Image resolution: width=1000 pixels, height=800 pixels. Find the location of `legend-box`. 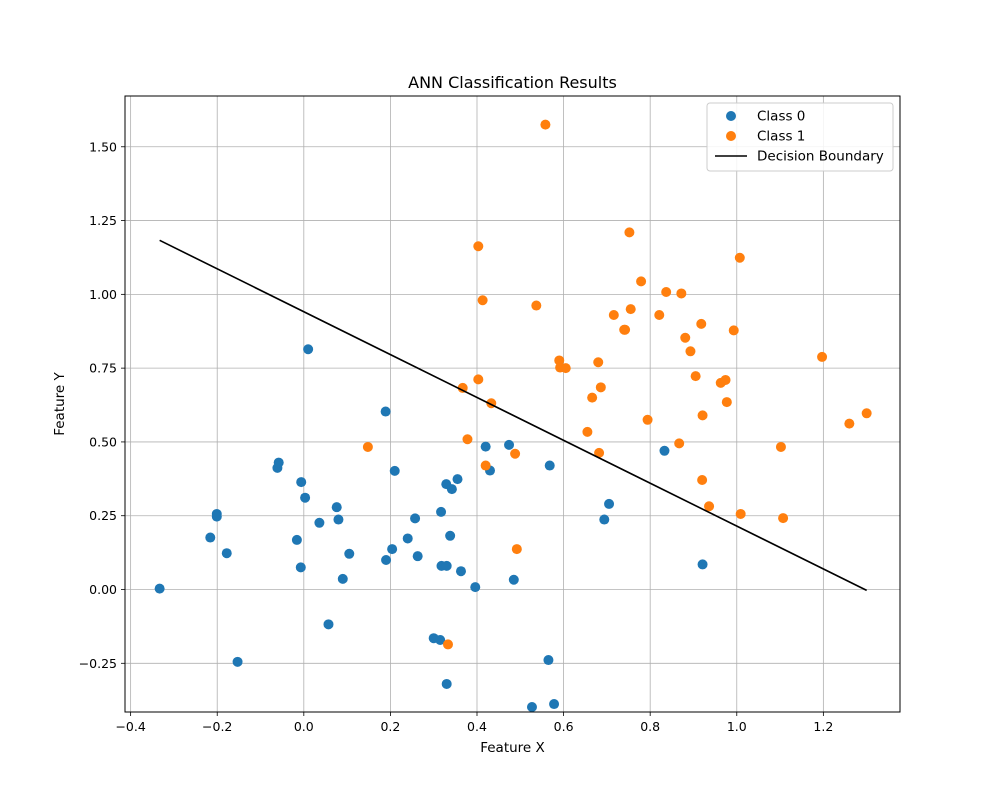

legend-box is located at coordinates (800, 137).